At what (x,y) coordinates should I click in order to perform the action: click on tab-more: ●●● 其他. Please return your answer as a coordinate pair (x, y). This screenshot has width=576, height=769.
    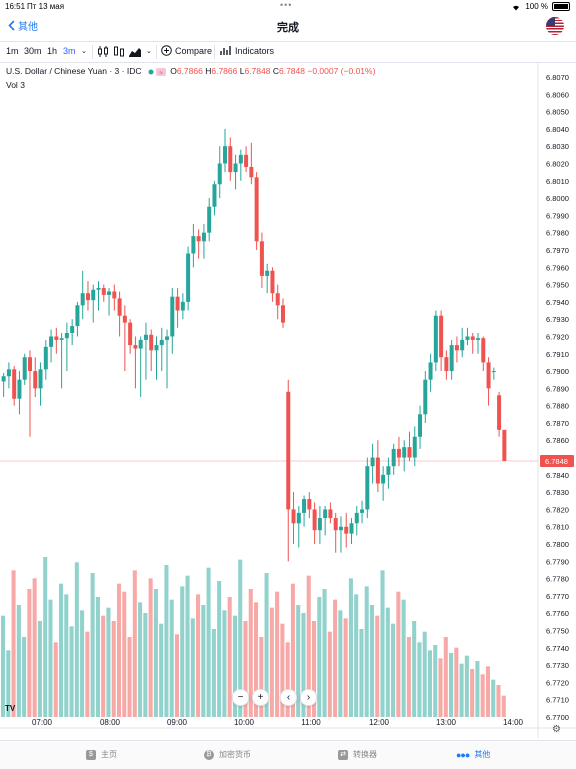
    Looking at the image, I should click on (473, 754).